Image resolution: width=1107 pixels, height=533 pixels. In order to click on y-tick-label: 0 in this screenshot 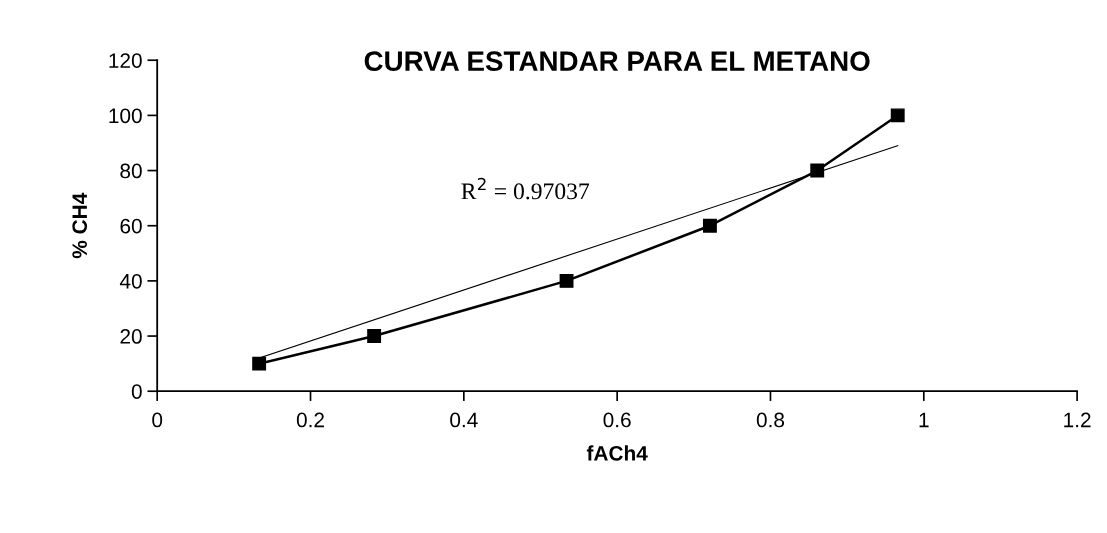, I will do `click(136, 391)`.